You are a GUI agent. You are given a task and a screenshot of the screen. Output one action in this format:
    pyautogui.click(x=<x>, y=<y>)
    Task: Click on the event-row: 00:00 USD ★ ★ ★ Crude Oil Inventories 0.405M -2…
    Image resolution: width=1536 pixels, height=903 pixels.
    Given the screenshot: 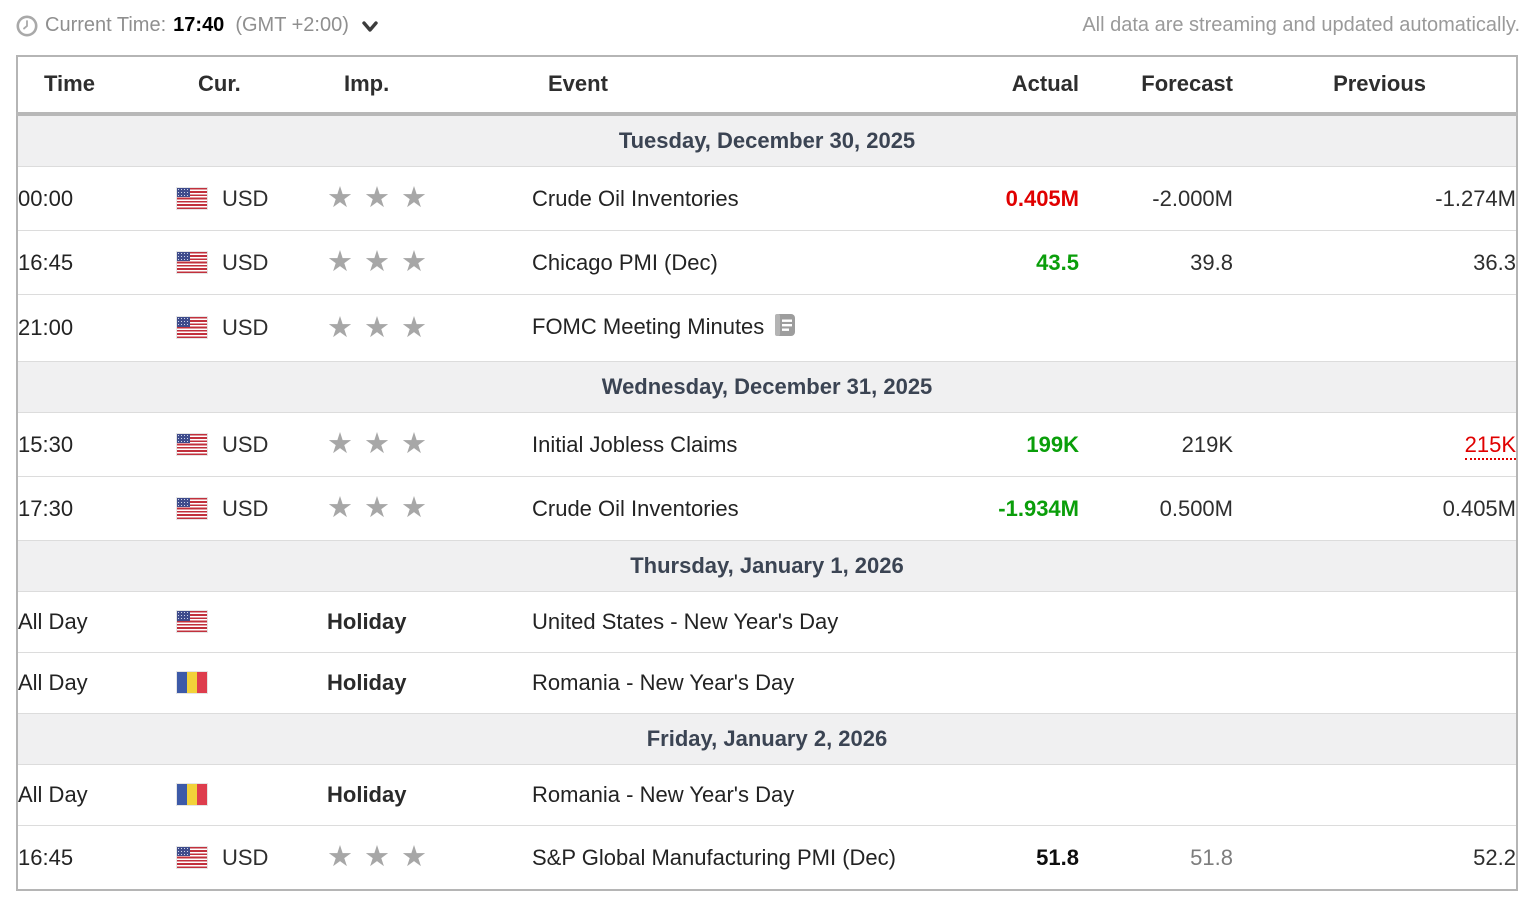 What is the action you would take?
    pyautogui.click(x=767, y=198)
    